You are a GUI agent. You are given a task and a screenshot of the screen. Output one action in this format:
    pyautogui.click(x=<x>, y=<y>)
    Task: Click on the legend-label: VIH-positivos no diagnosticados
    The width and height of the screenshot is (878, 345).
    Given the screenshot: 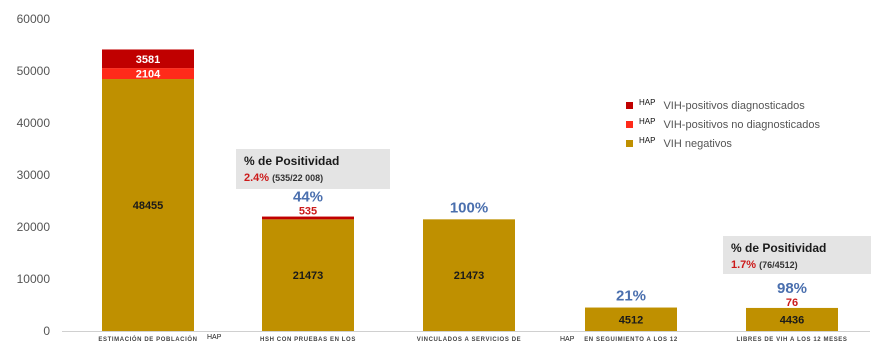 What is the action you would take?
    pyautogui.click(x=741, y=124)
    